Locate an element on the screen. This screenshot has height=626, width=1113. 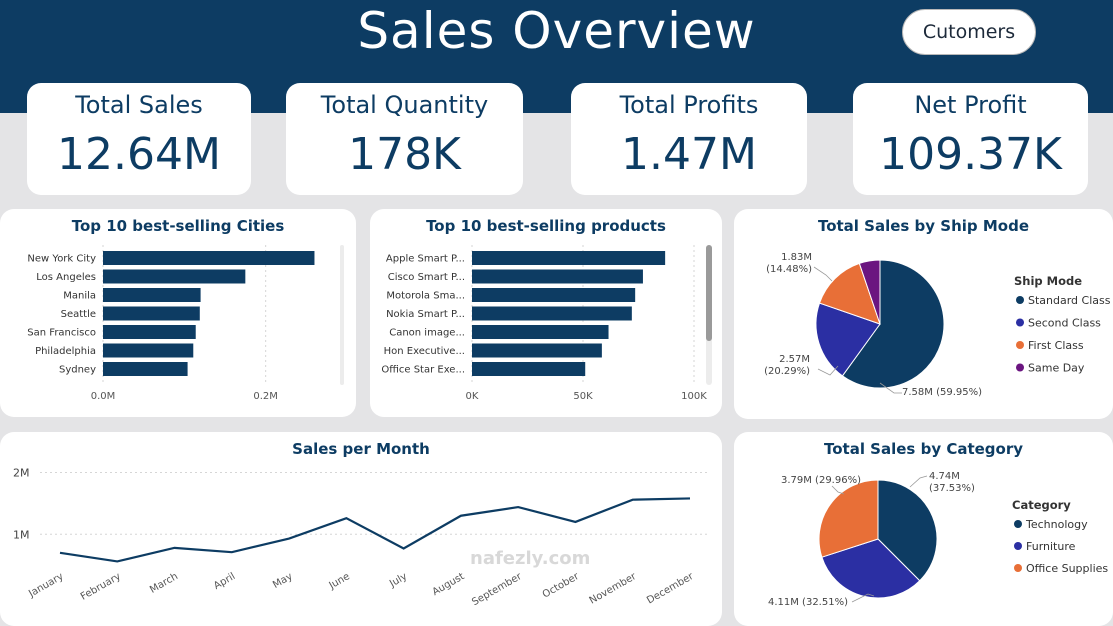
data-label: 2.57M is located at coordinates (794, 359).